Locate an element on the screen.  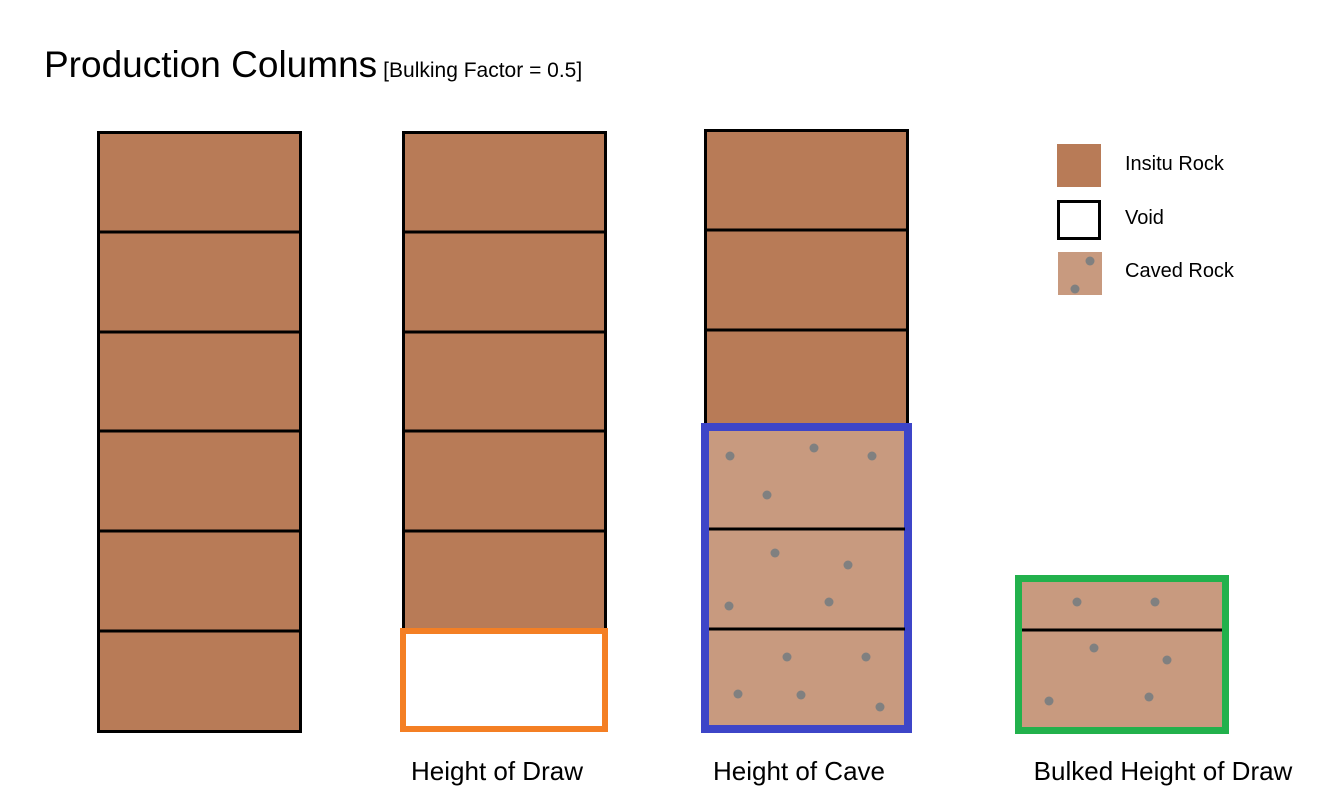
height-of-cave-box is located at coordinates (806, 578).